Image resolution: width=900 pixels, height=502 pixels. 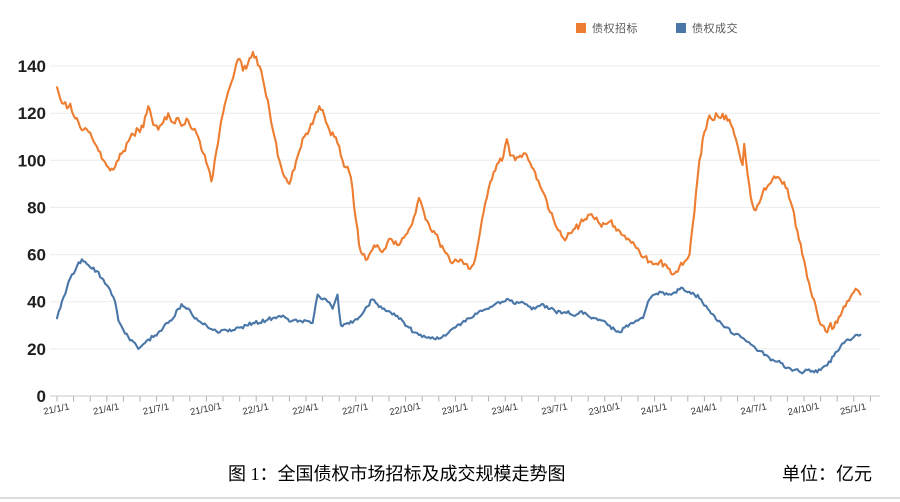 What do you see at coordinates (205, 409) in the screenshot?
I see `svg-text: 21/10/1` at bounding box center [205, 409].